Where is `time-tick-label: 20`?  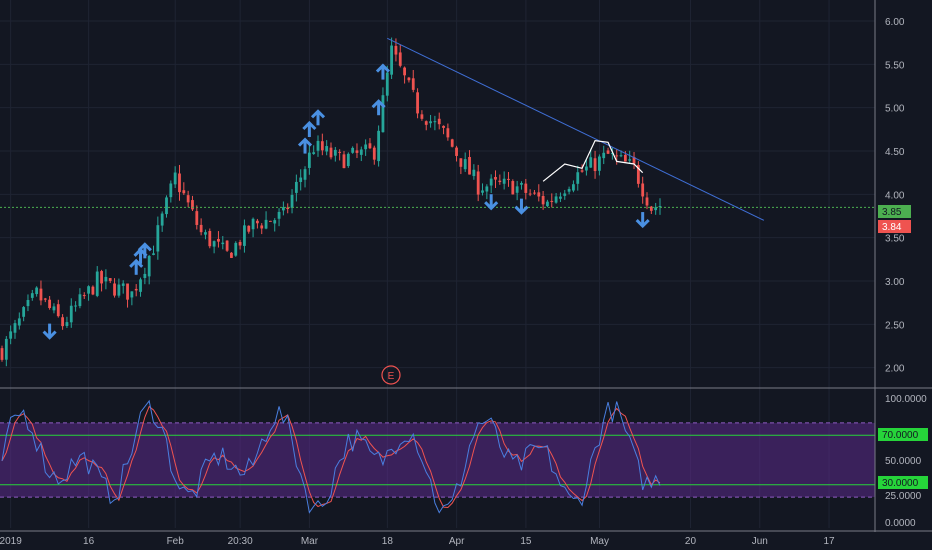 time-tick-label: 20 is located at coordinates (691, 541).